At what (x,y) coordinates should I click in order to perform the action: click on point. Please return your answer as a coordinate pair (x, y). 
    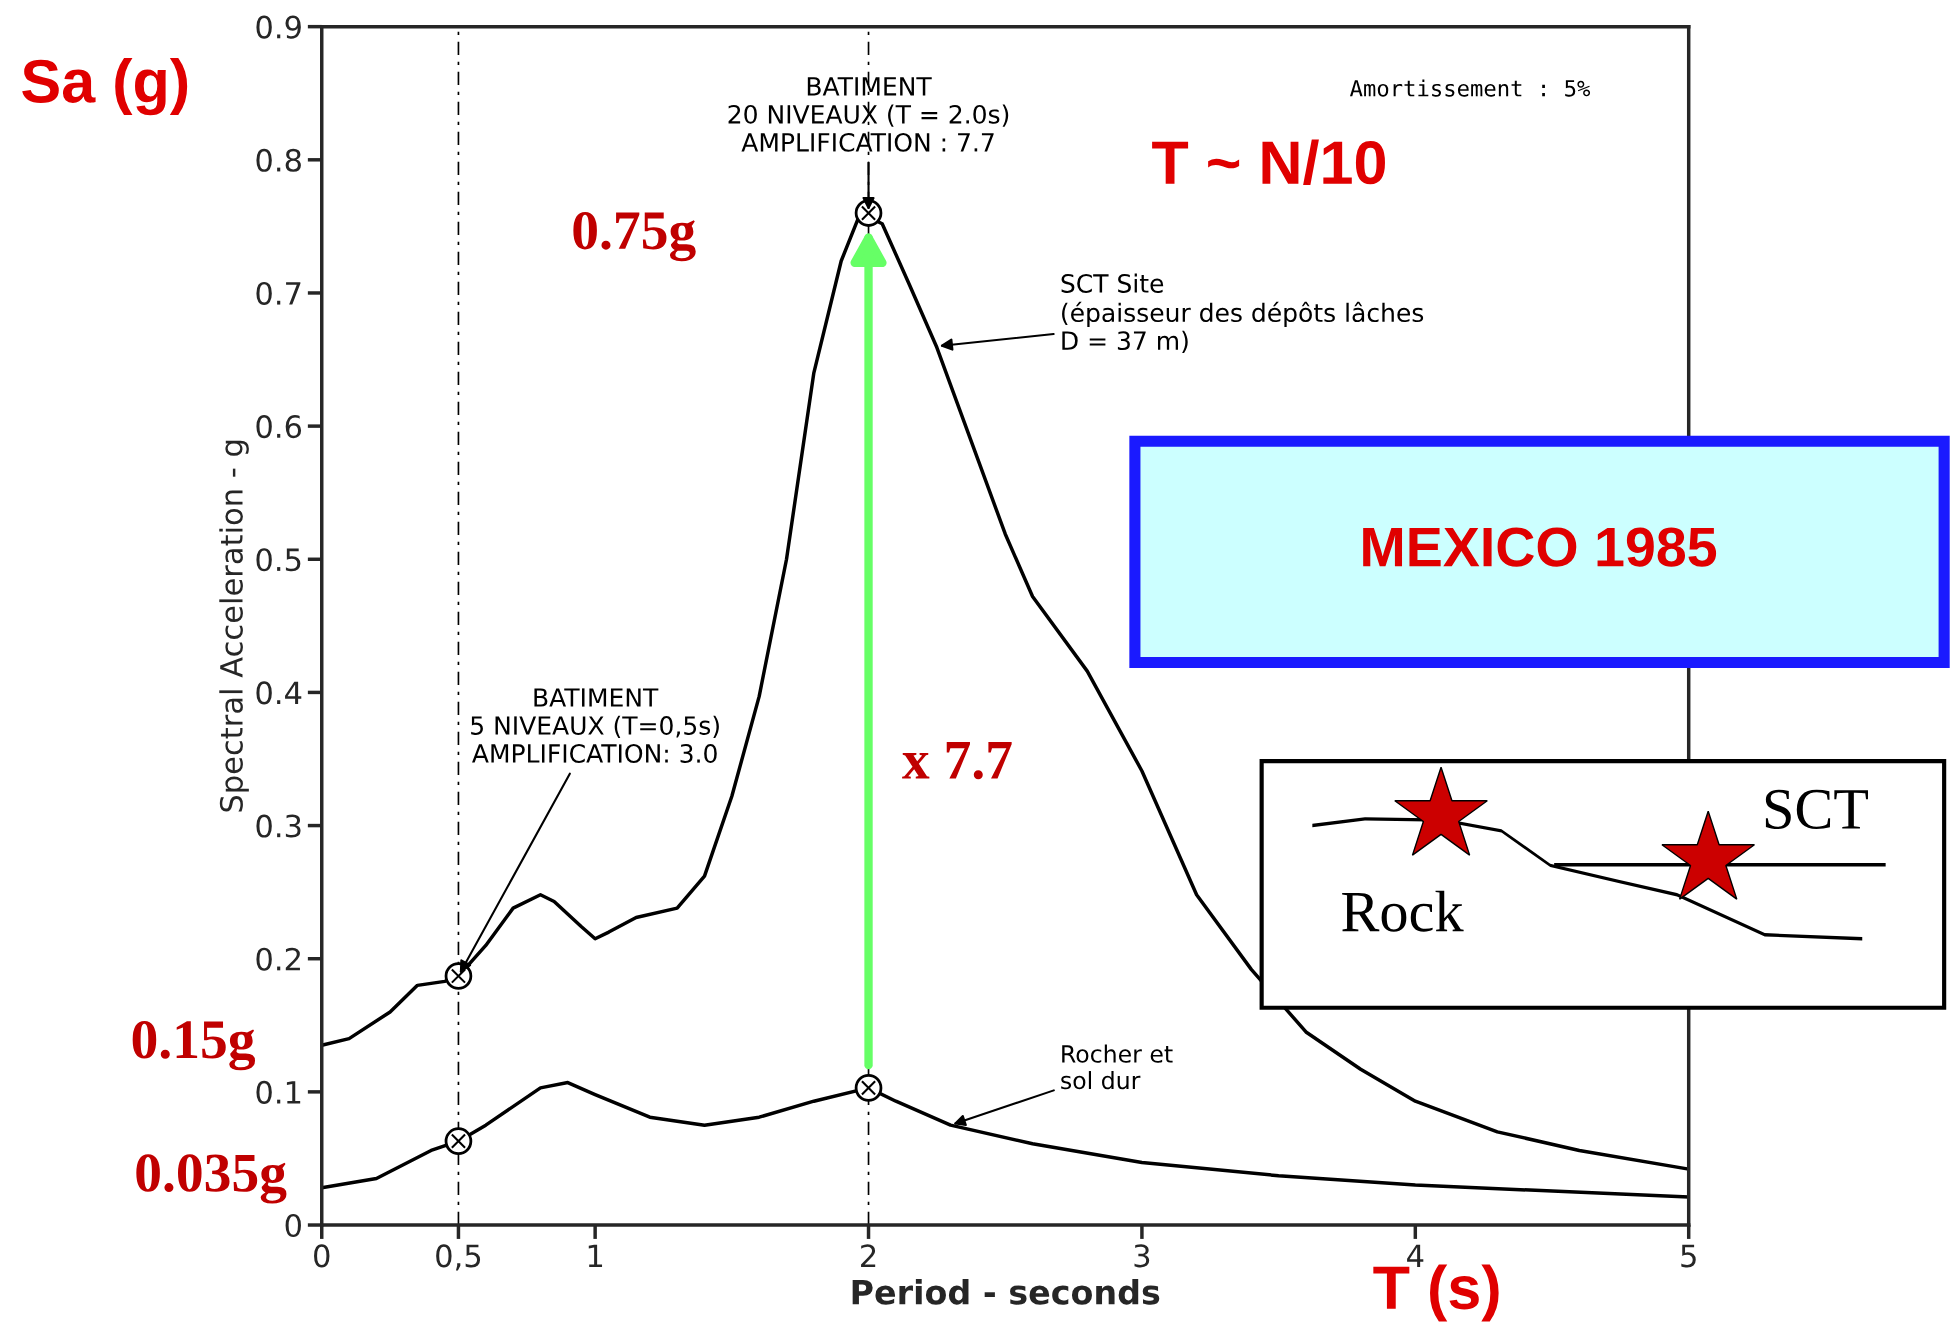
    Looking at the image, I should click on (868, 213).